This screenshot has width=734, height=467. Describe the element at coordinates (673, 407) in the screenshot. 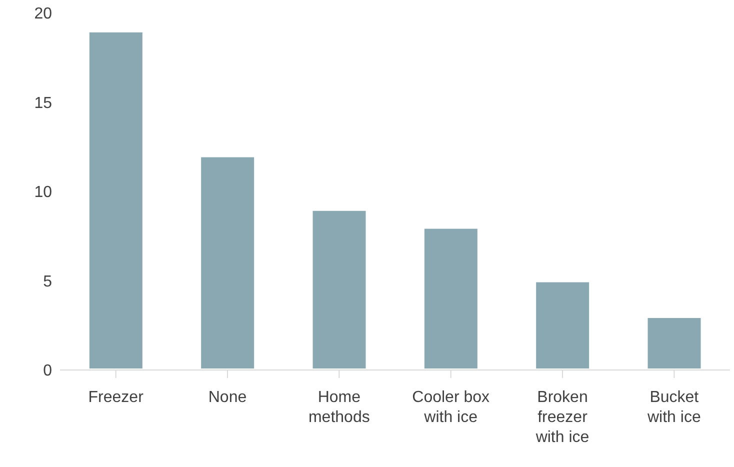

I see `x-tick-label: Bucket with ice` at that location.